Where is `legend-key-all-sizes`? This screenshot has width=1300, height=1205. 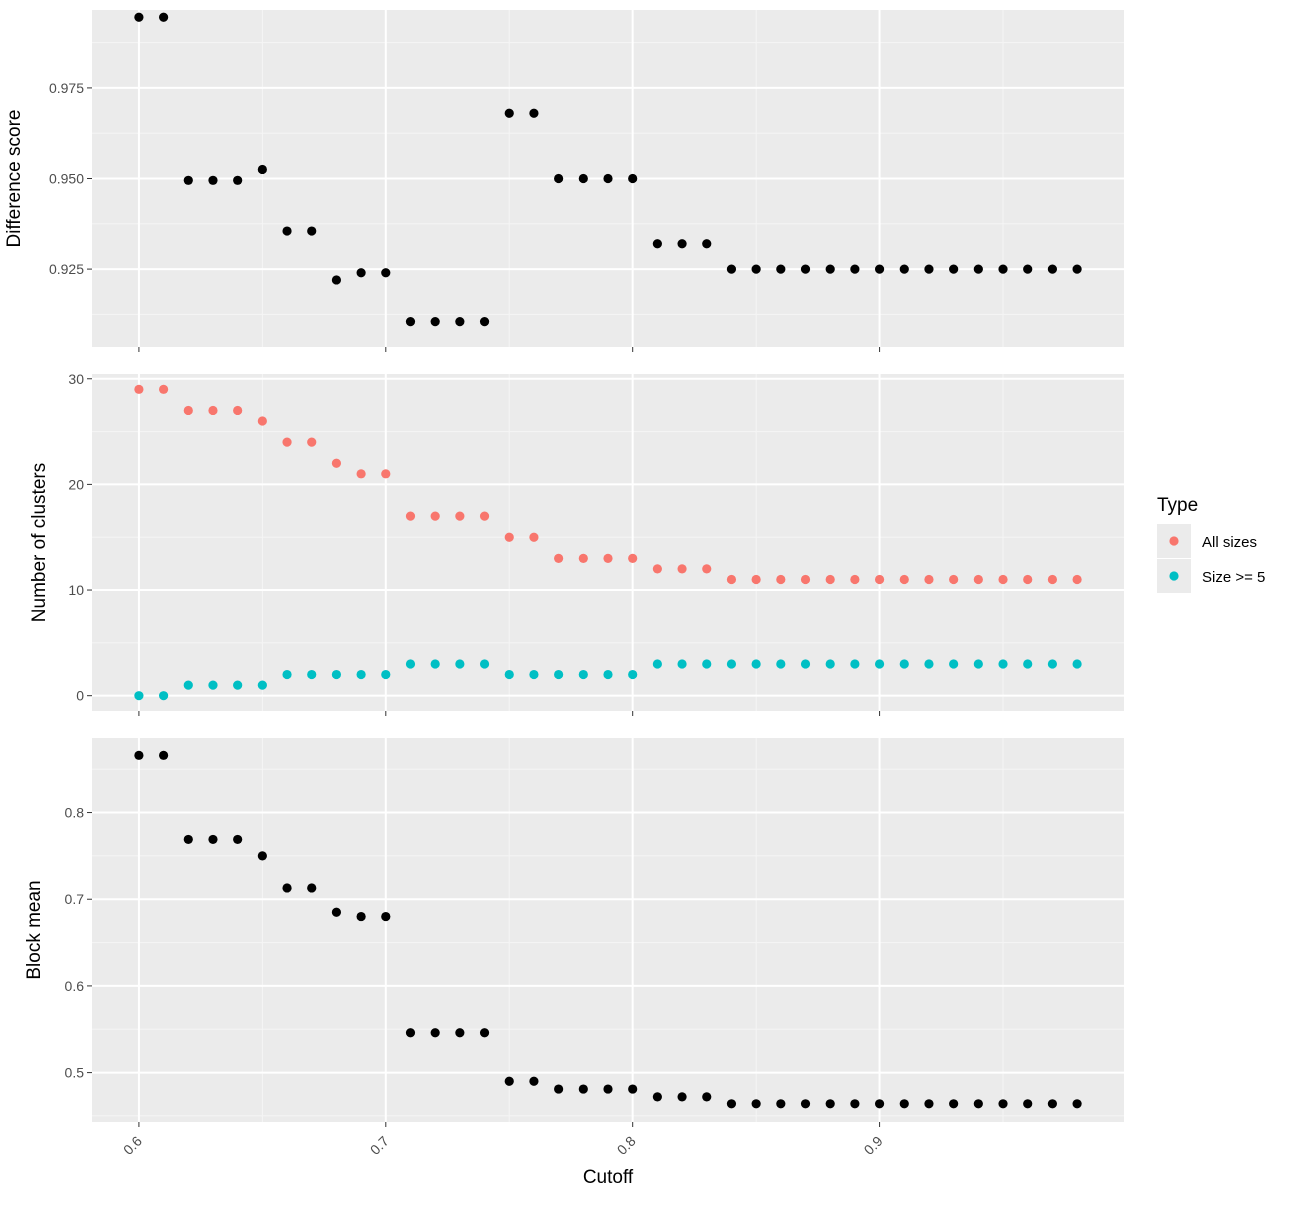
legend-key-all-sizes is located at coordinates (1174, 541).